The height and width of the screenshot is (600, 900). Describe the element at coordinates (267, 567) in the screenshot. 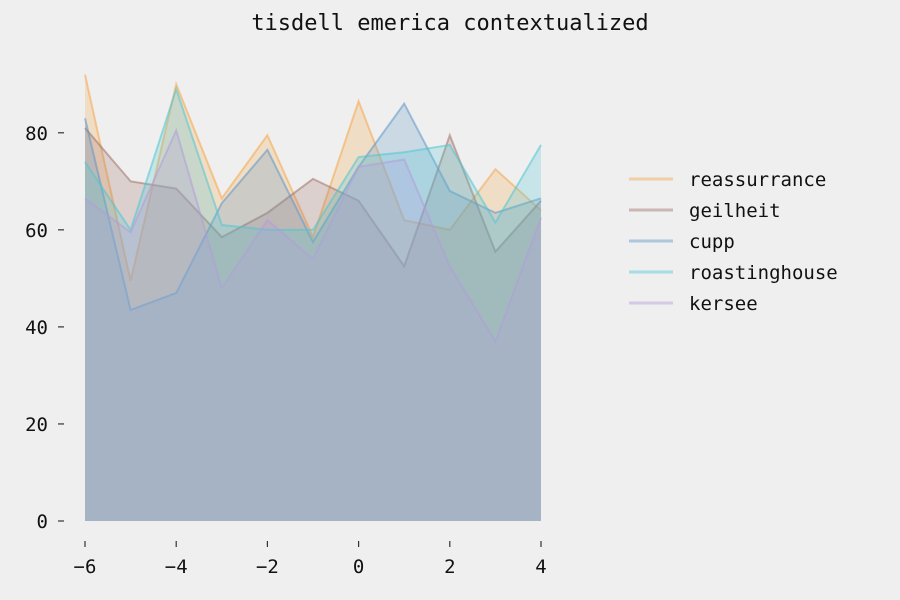

I see `x-tick-label: −2` at that location.